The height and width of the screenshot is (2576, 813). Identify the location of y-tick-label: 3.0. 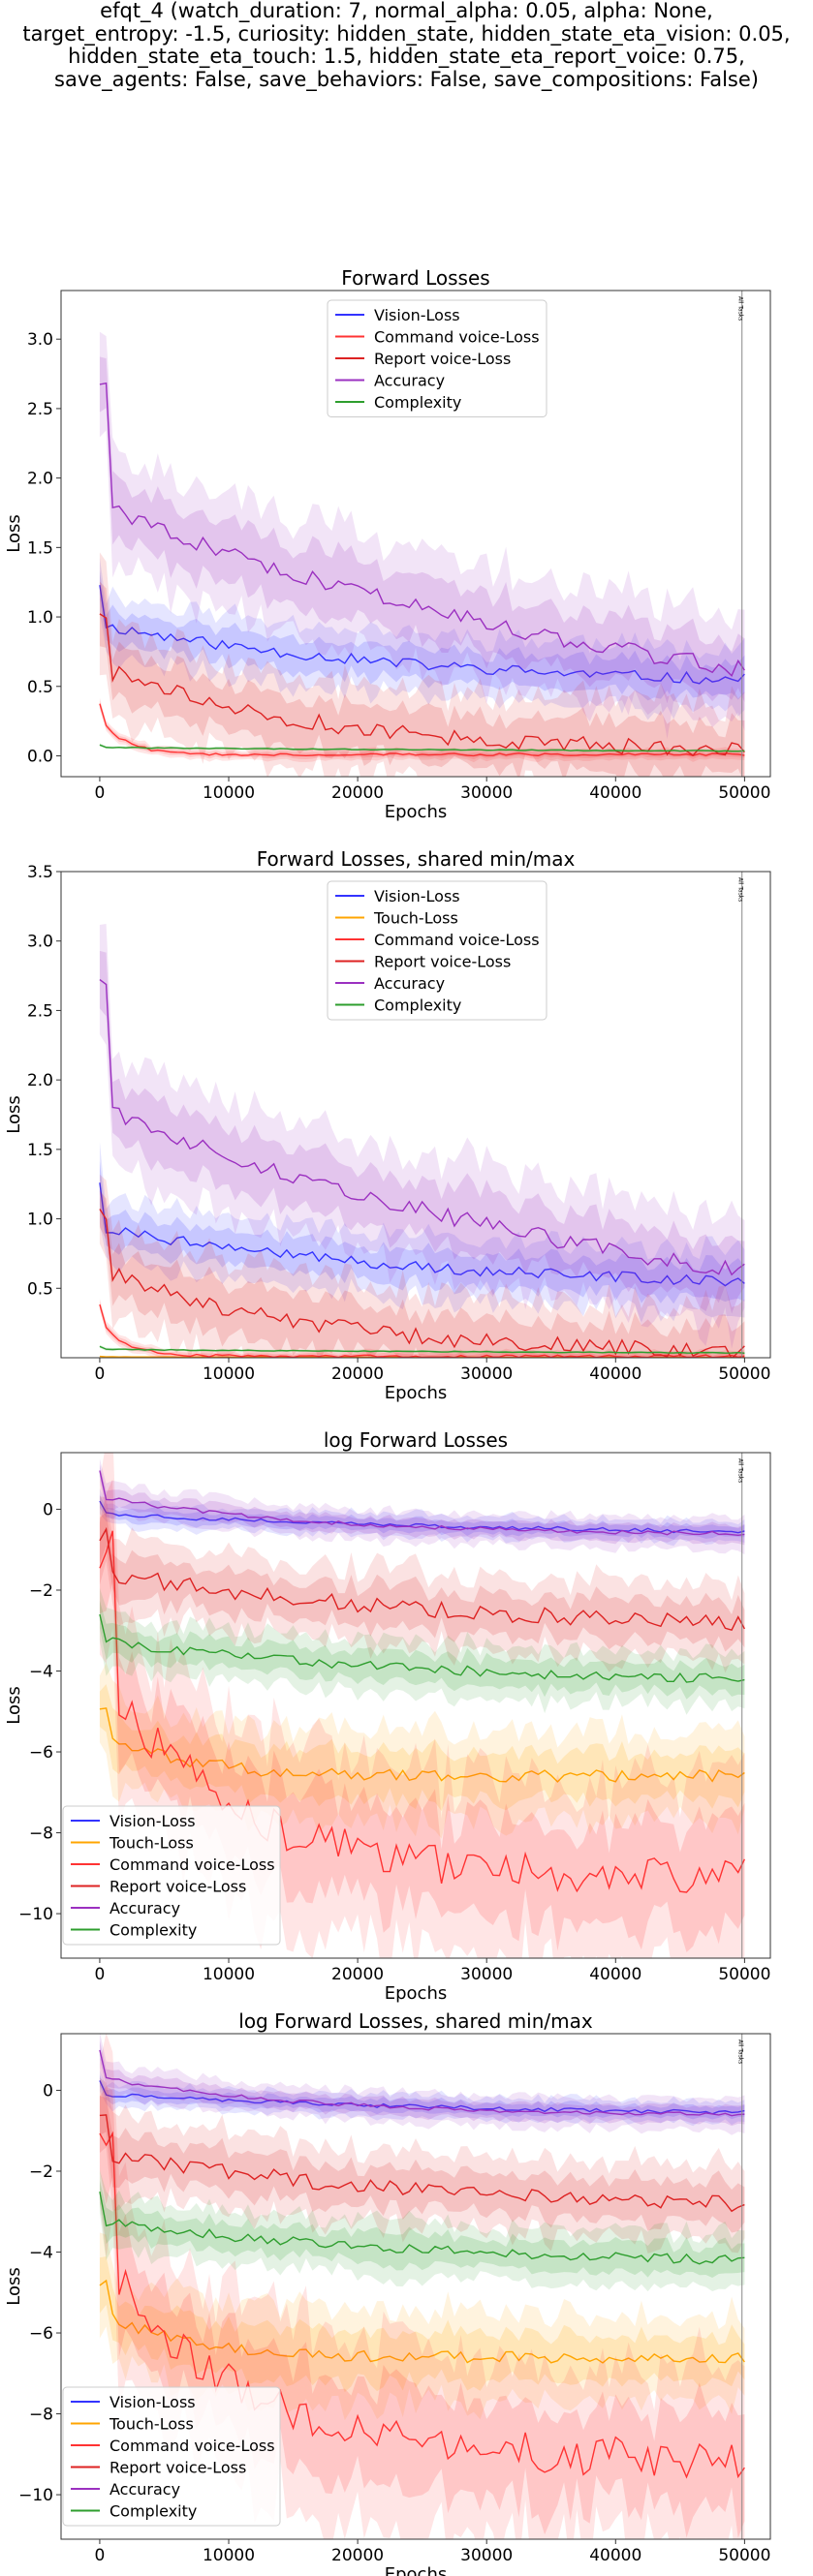
(40, 340).